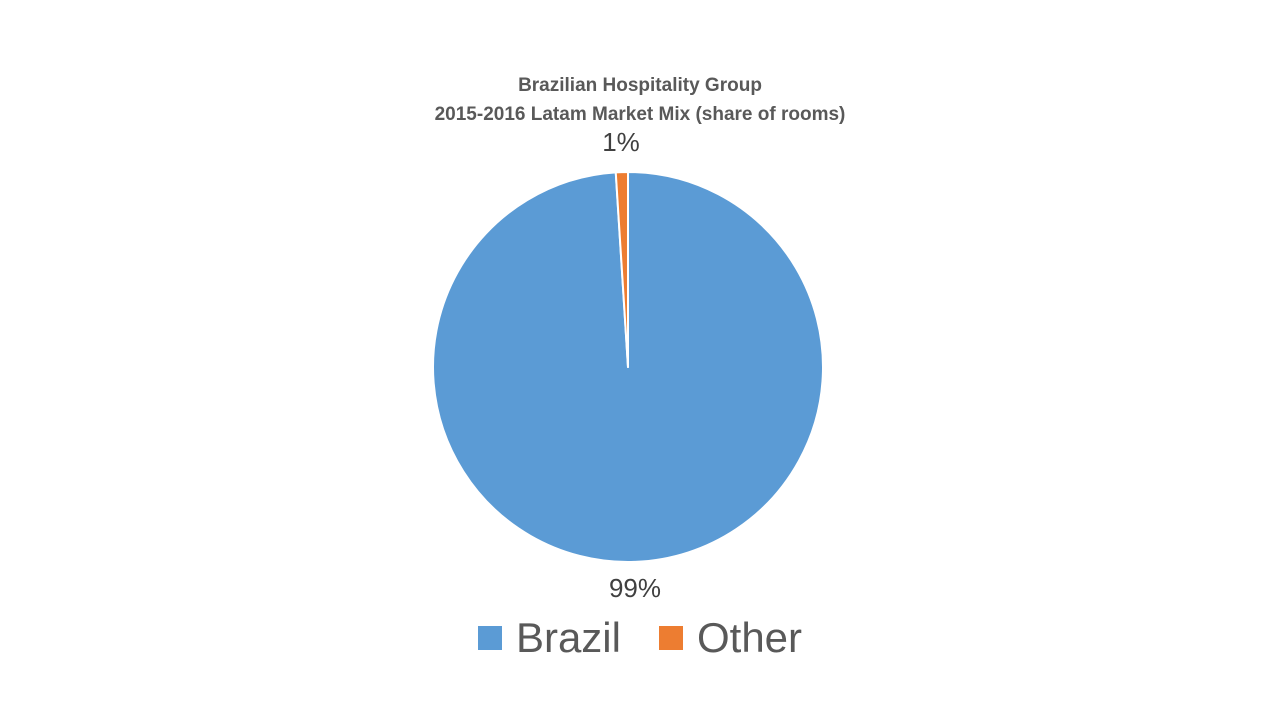  What do you see at coordinates (640, 638) in the screenshot?
I see `legend: Brazil Other` at bounding box center [640, 638].